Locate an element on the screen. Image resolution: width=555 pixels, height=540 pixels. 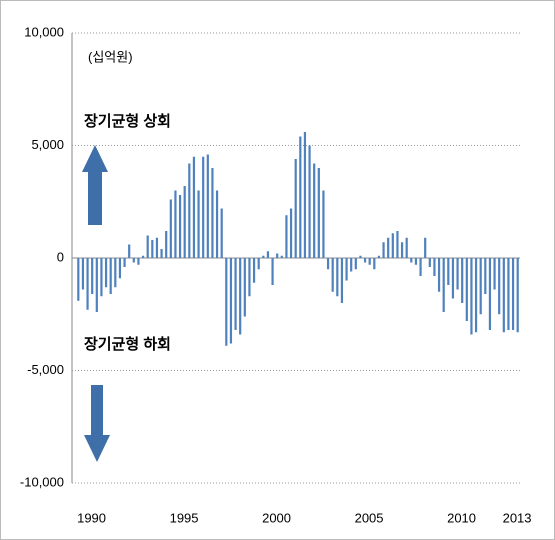
y-tick-label: 0 is located at coordinates (60, 256).